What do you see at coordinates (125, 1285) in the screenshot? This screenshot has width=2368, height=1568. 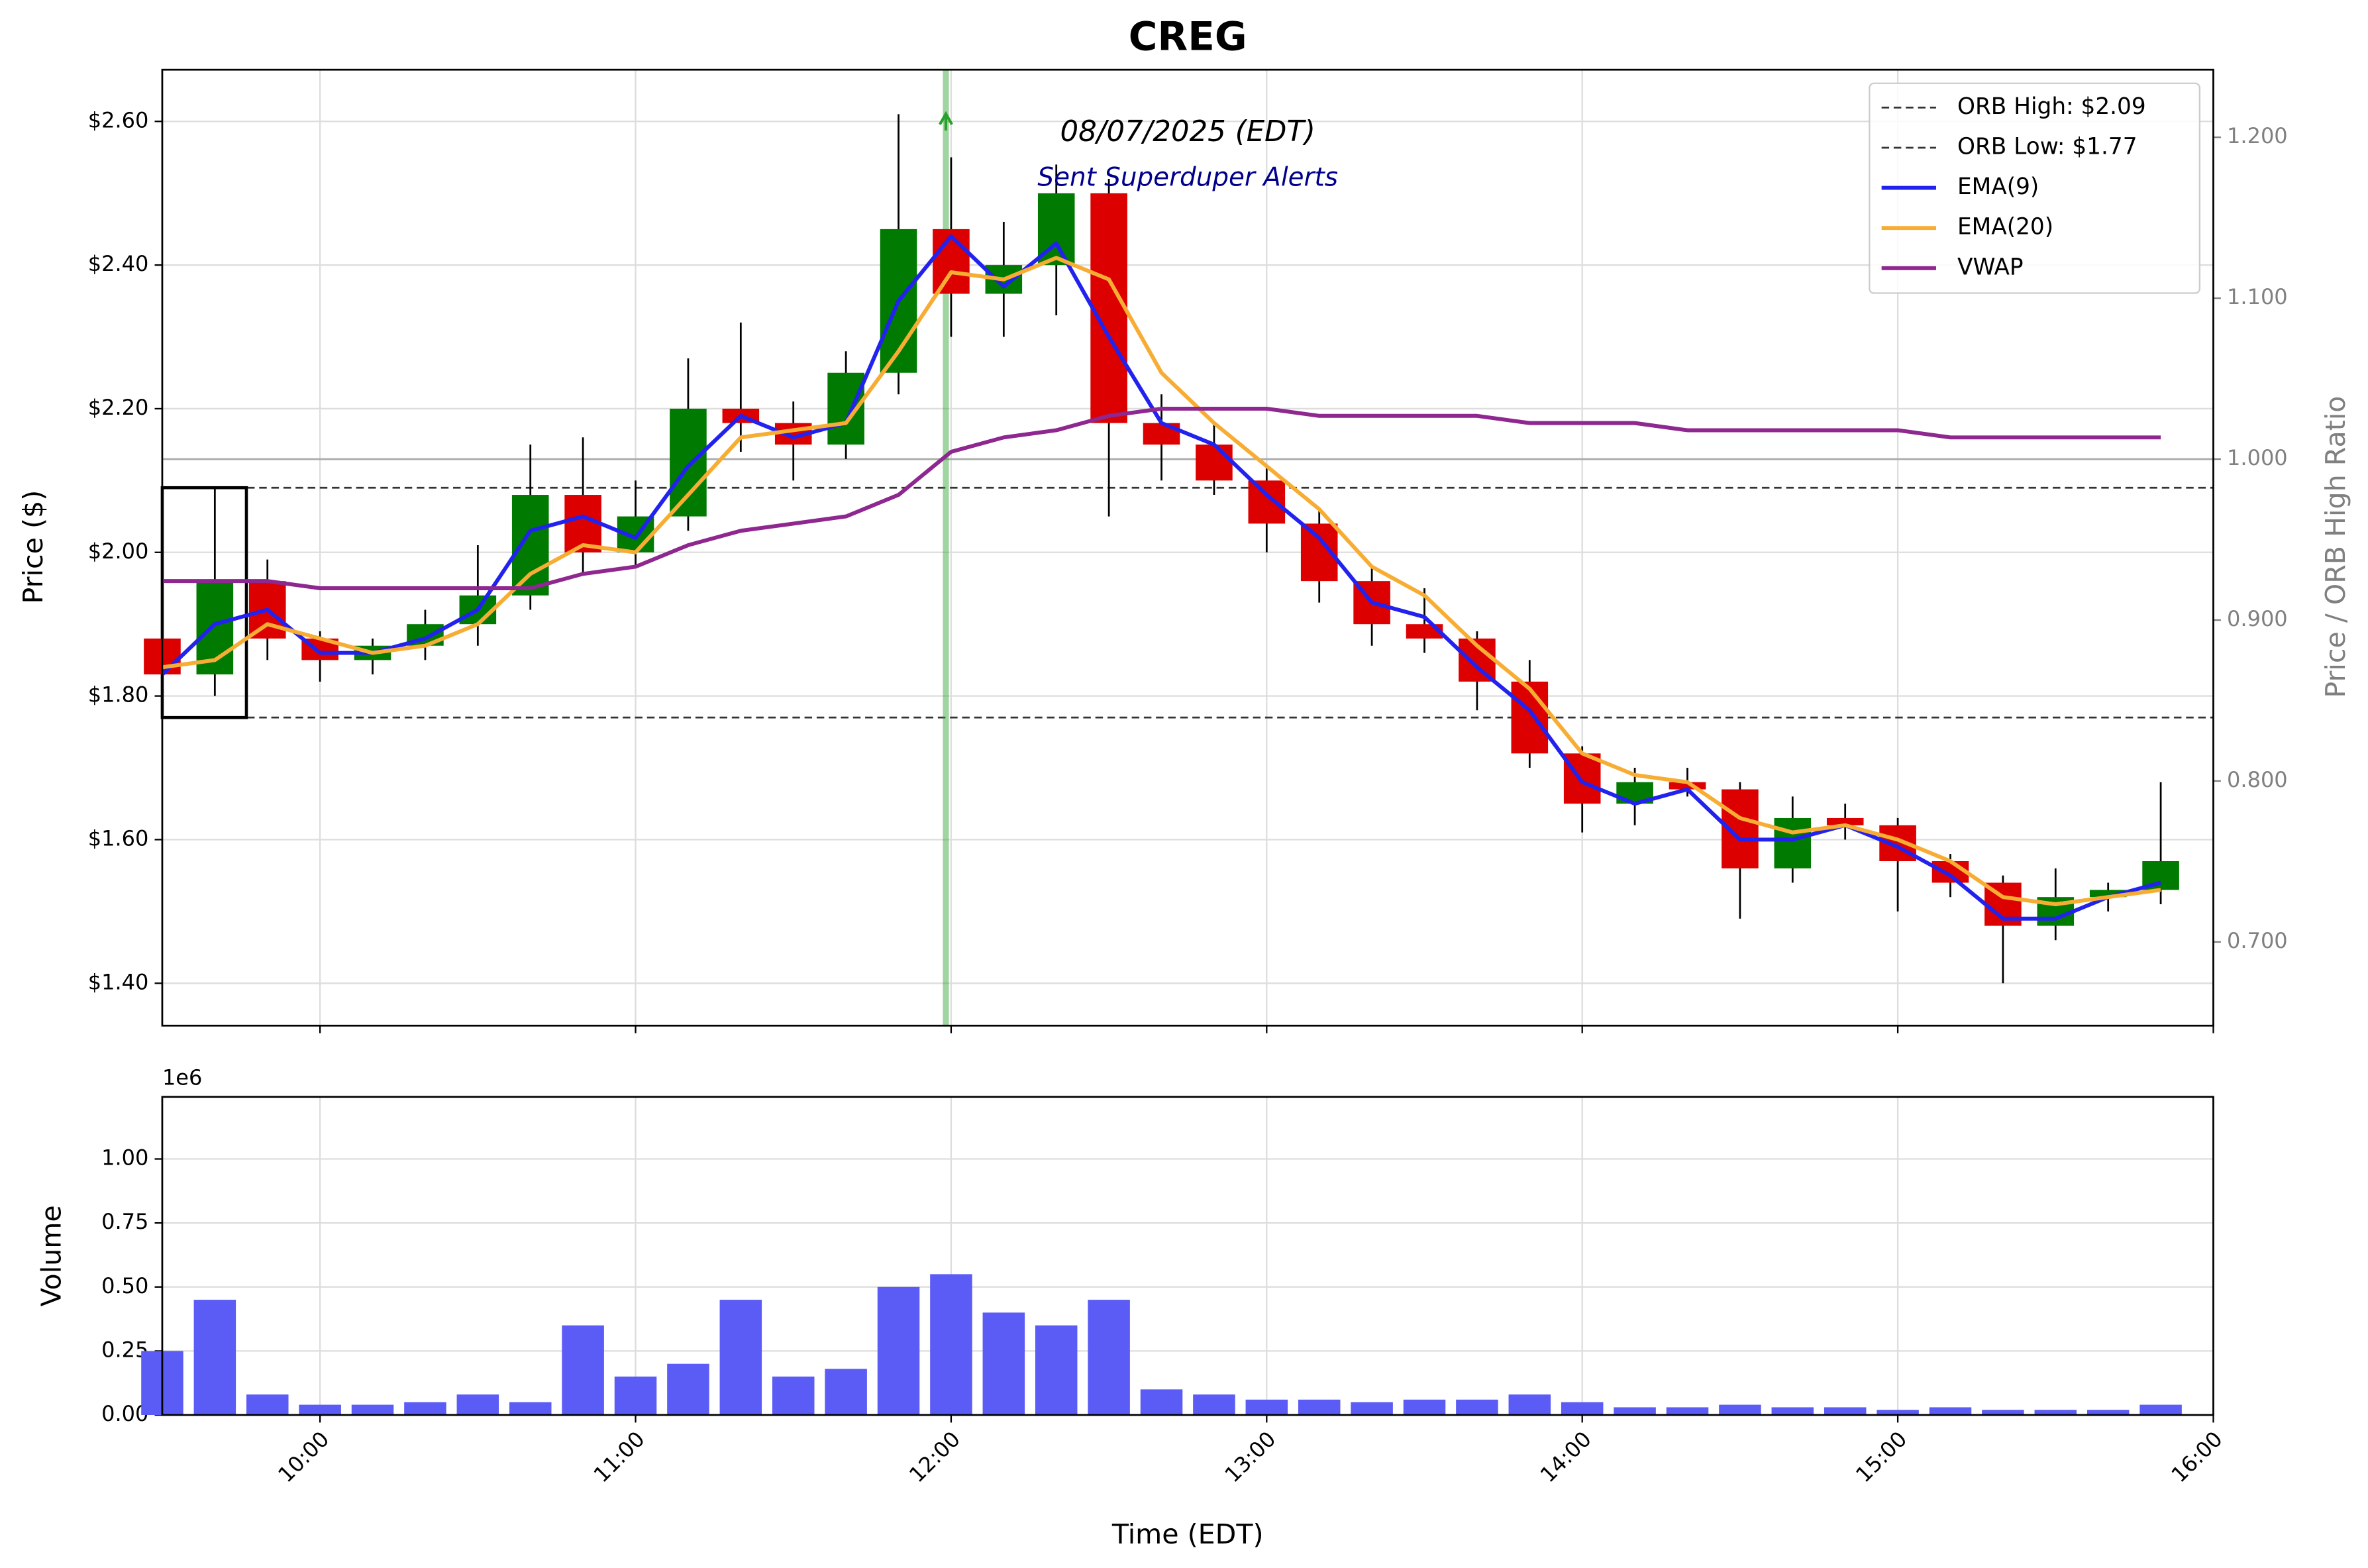 I see `y-tick-label: 0.50` at bounding box center [125, 1285].